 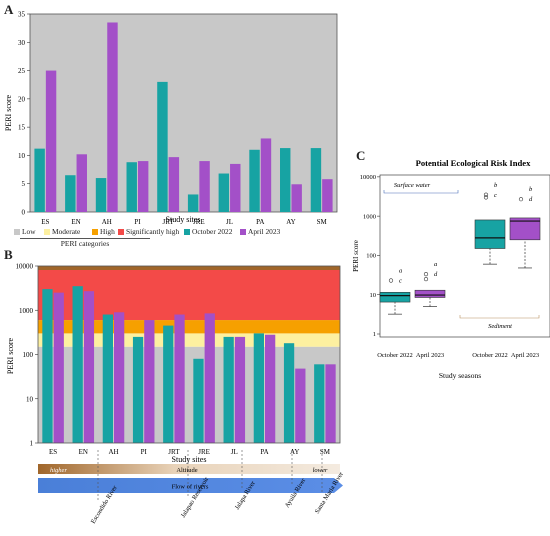 What do you see at coordinates (258, 388) in the screenshot?
I see `chart-b-bar-pa-oct` at bounding box center [258, 388].